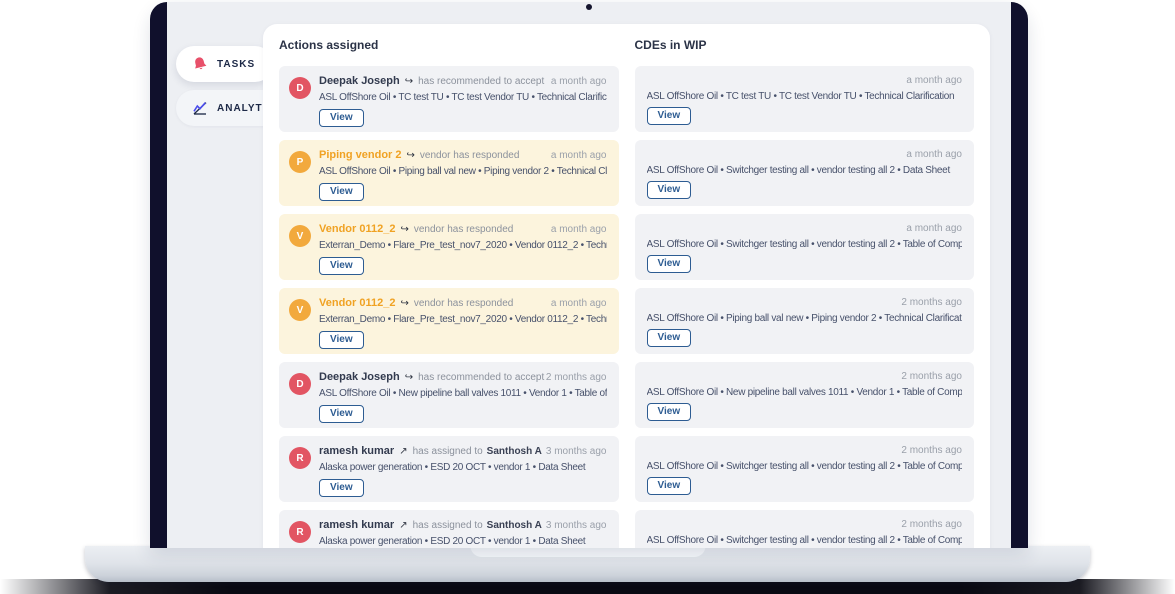 The height and width of the screenshot is (594, 1175). I want to click on laptop-base, so click(587, 564).